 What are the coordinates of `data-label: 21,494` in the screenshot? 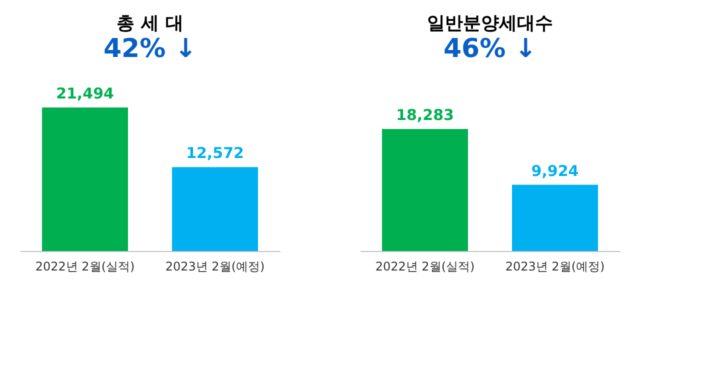 It's located at (85, 93).